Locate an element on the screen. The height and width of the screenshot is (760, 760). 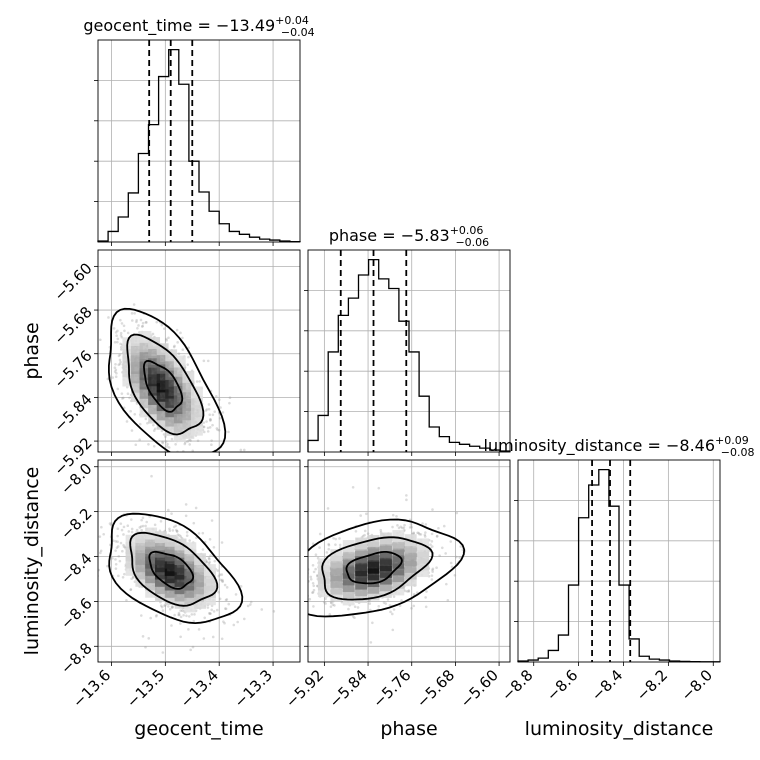
title-prefix: luminosity_distance = −8.46 is located at coordinates (599, 446).